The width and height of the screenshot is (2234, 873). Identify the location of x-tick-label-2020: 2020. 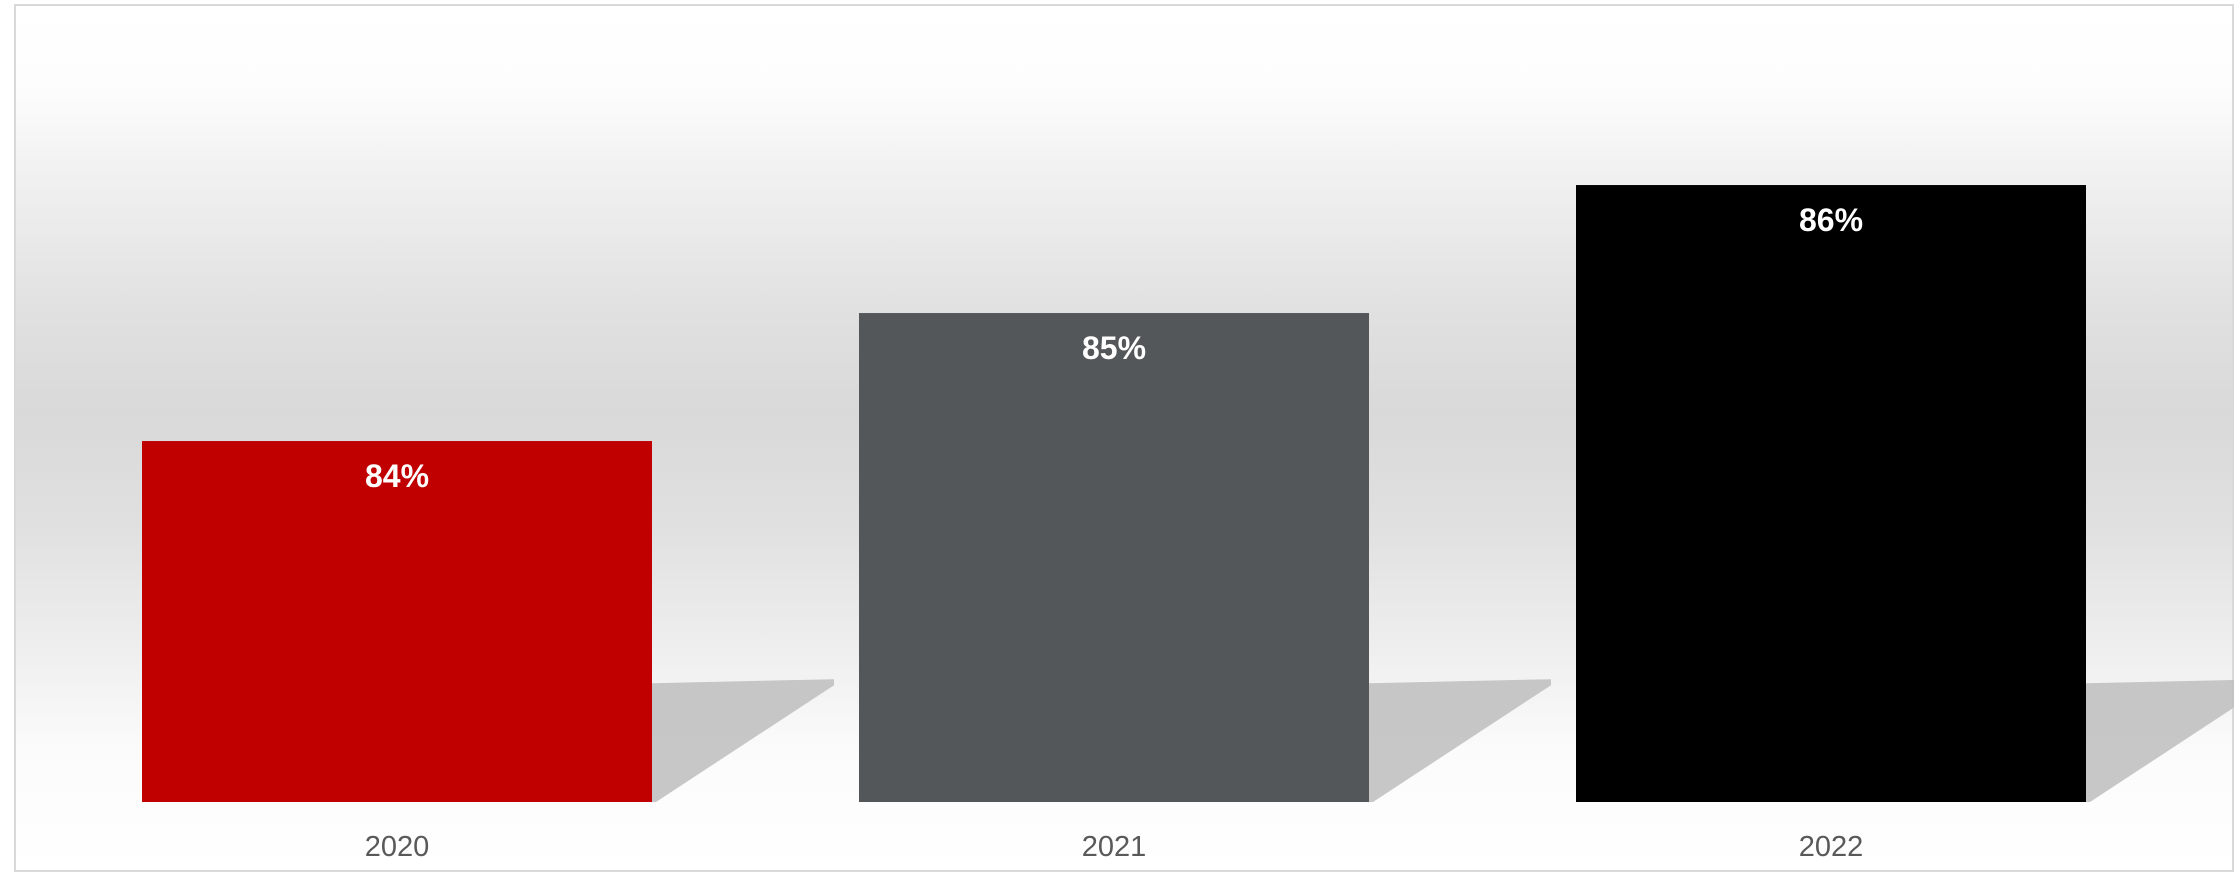
(397, 847).